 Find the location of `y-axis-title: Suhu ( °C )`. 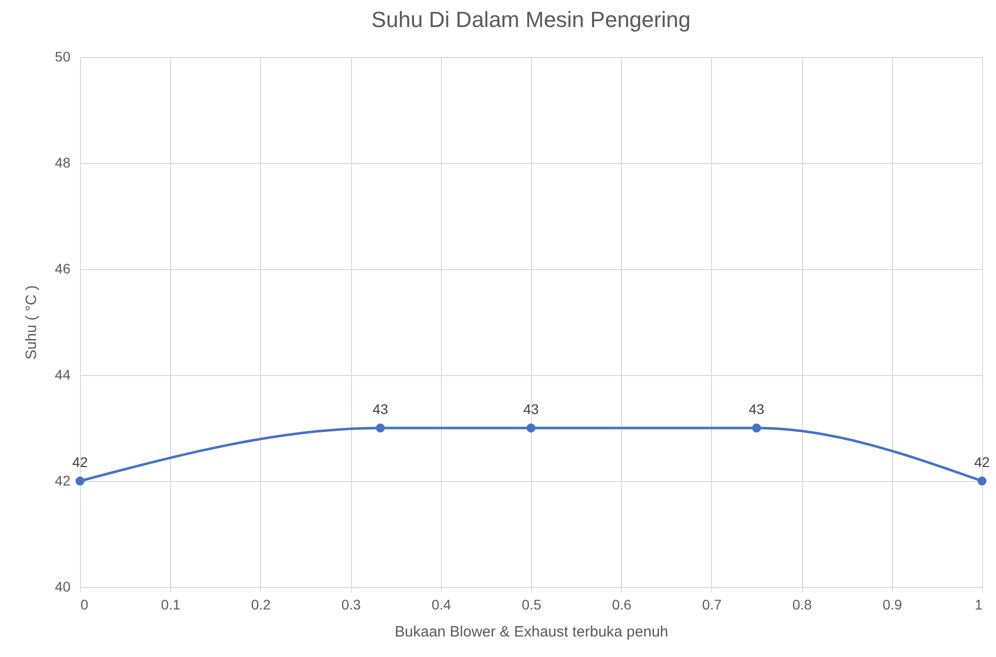

y-axis-title: Suhu ( °C ) is located at coordinates (31, 322).